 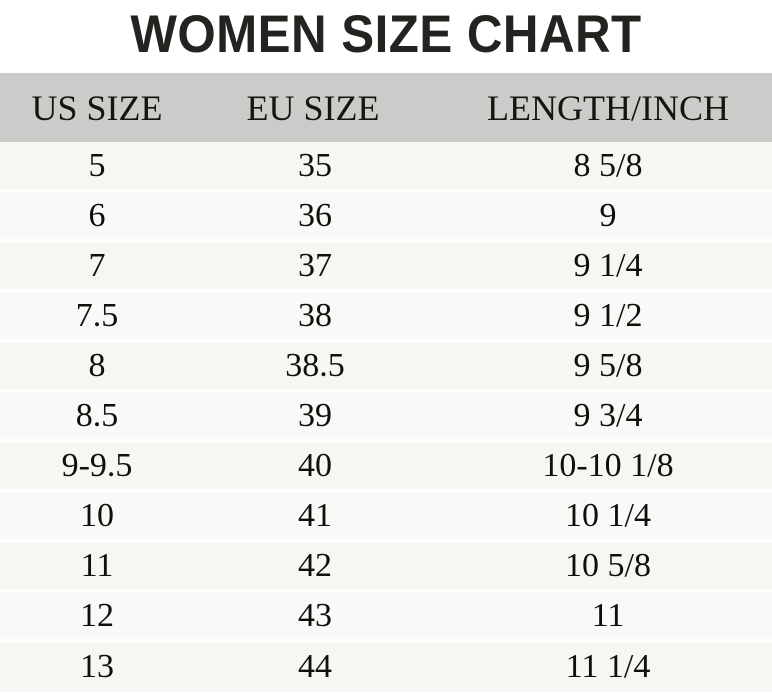 What do you see at coordinates (608, 565) in the screenshot?
I see `cell-length-inch: 10 5/8` at bounding box center [608, 565].